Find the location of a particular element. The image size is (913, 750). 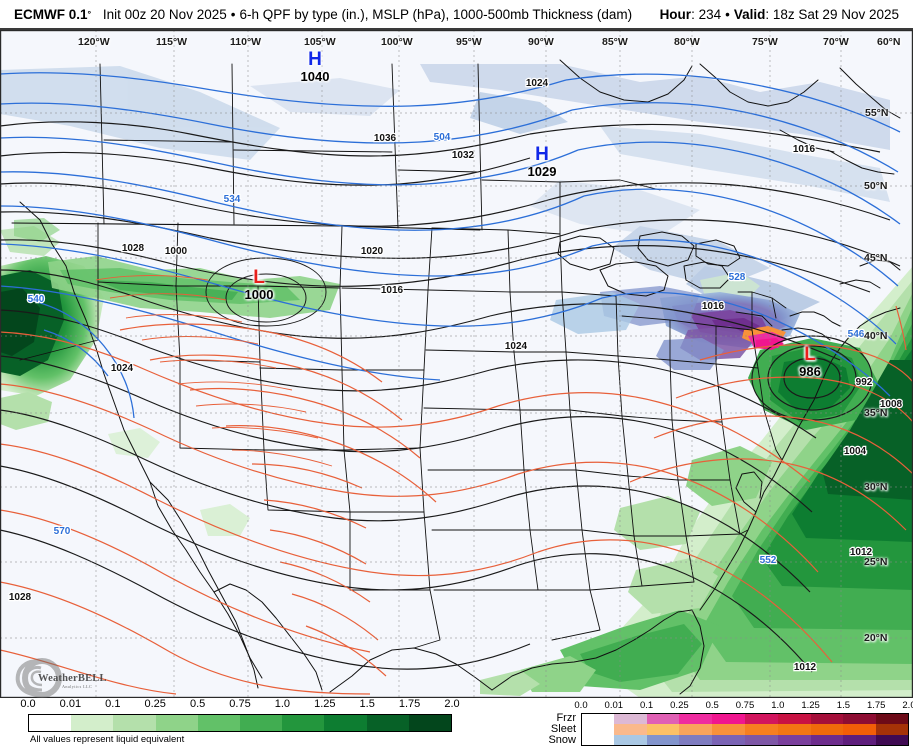

ptype-tick-label: 0.25 is located at coordinates (679, 705).